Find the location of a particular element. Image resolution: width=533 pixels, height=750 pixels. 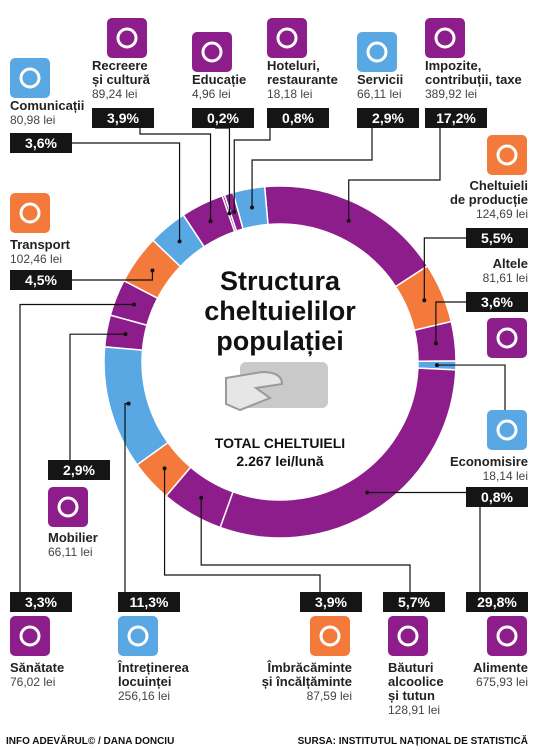

value-label: 66,11 lei is located at coordinates (379, 94).